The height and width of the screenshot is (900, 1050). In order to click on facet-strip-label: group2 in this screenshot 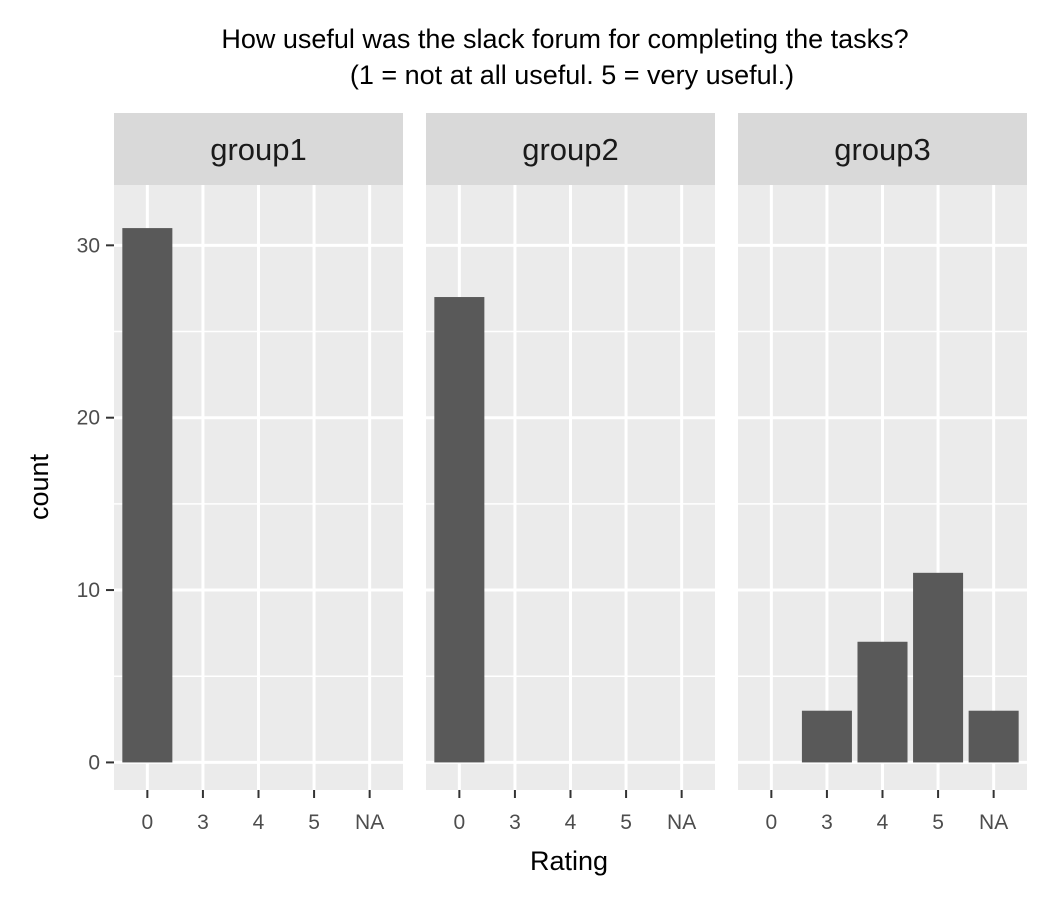, I will do `click(570, 149)`.